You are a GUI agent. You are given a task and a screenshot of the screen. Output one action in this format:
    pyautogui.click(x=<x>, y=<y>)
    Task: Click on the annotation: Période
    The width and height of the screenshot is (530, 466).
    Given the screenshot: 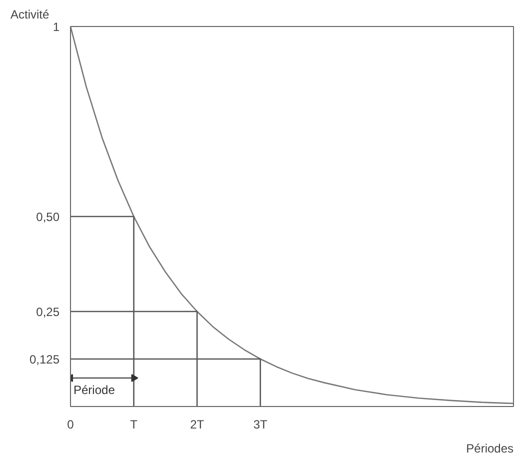 What is the action you would take?
    pyautogui.click(x=95, y=390)
    